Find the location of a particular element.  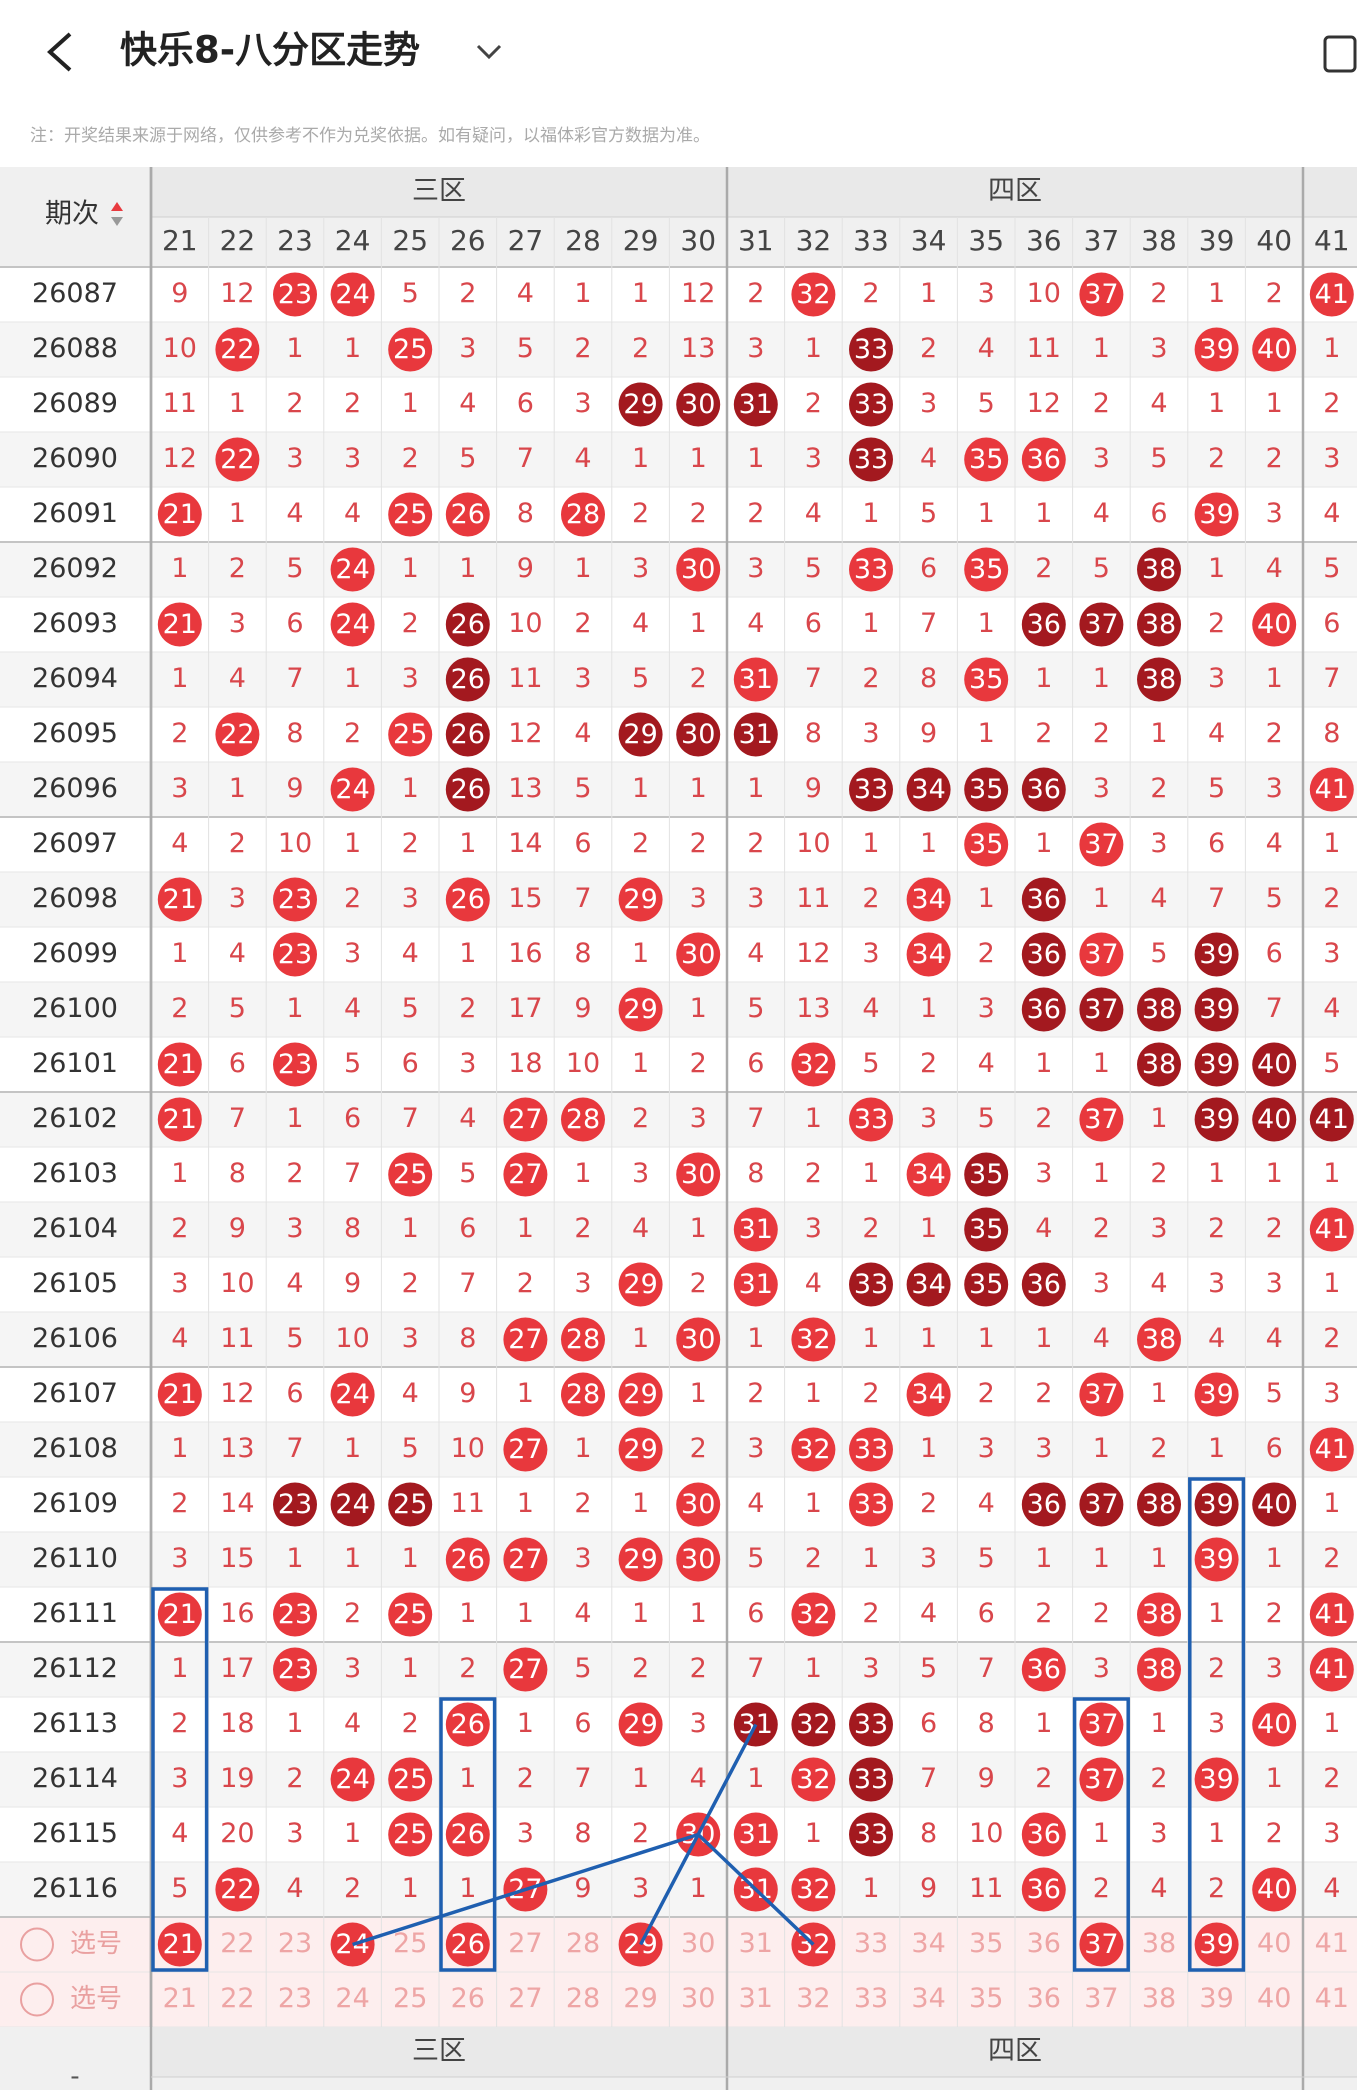

hit-ball: 23 is located at coordinates (295, 954).